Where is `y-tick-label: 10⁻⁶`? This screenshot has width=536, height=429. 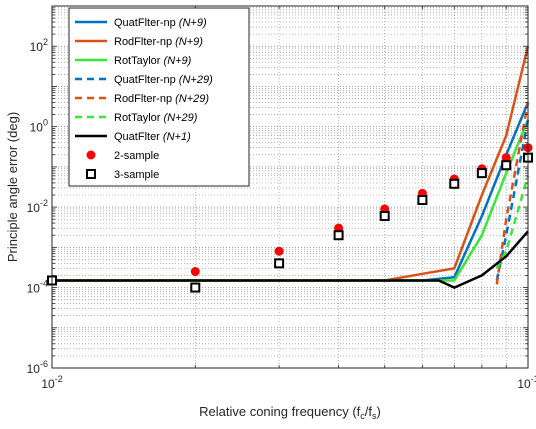
y-tick-label: 10⁻⁶ is located at coordinates (37, 367).